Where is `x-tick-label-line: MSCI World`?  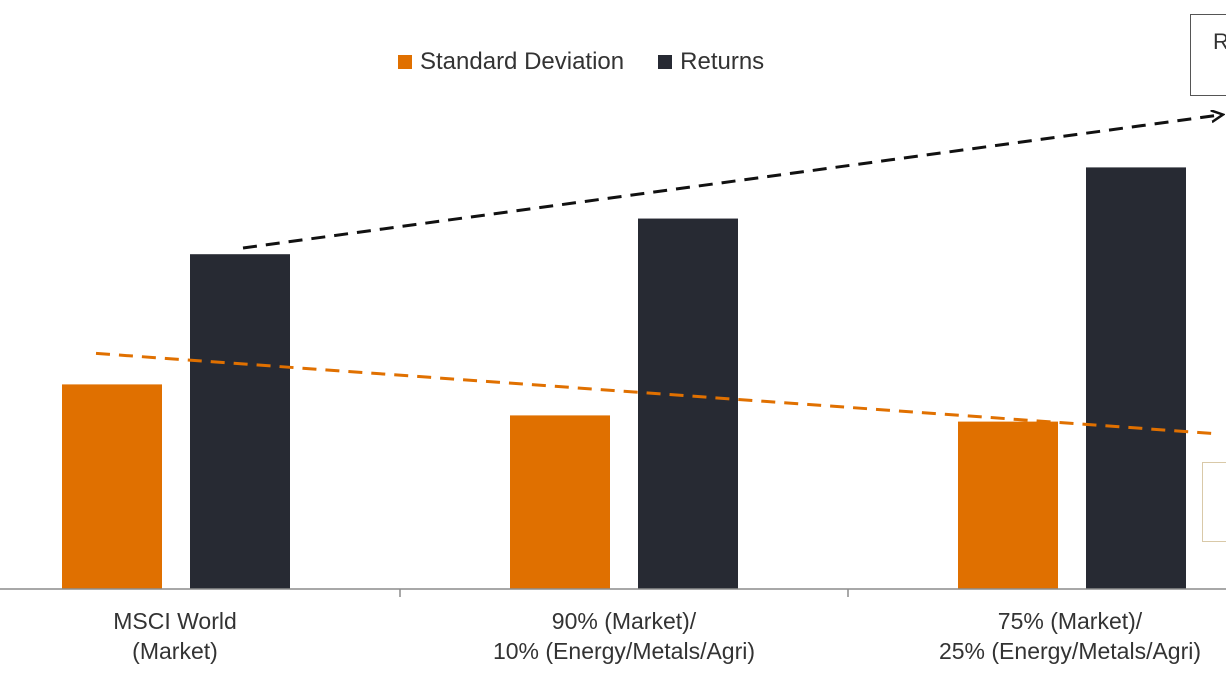
x-tick-label-line: MSCI World is located at coordinates (175, 621).